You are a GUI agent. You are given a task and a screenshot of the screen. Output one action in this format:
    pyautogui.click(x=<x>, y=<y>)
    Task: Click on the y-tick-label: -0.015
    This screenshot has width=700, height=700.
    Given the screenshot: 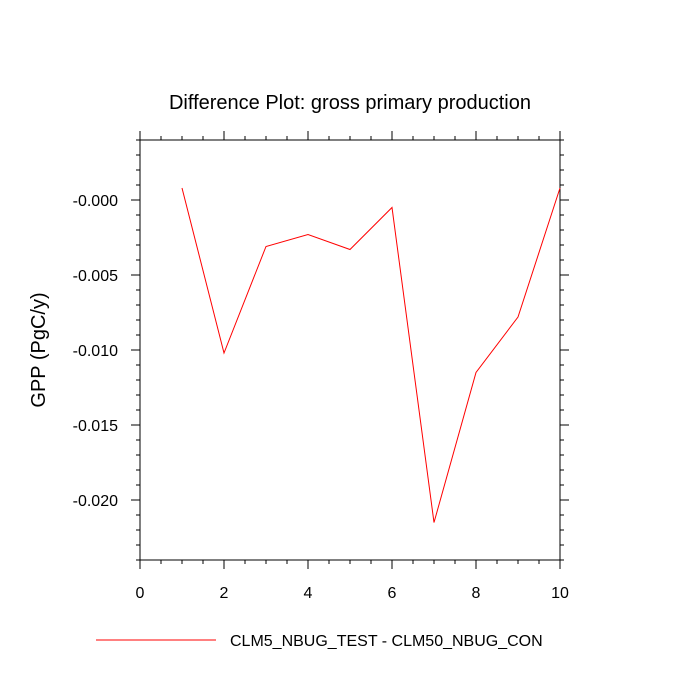 What is the action you would take?
    pyautogui.click(x=95, y=426)
    